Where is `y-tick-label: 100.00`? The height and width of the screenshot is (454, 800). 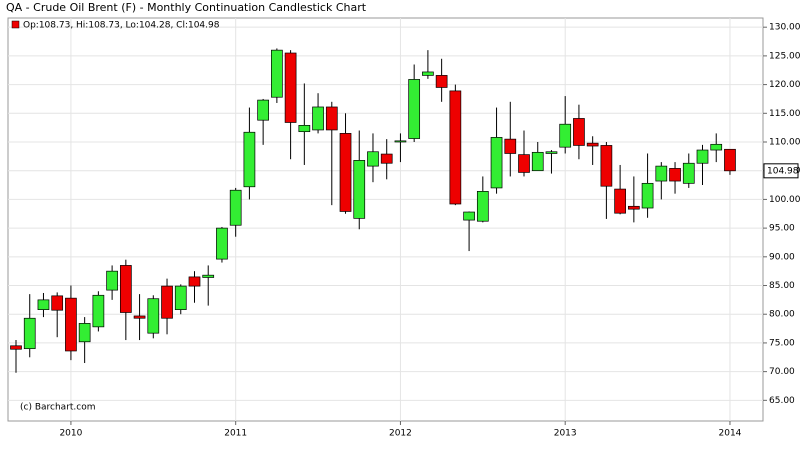 y-tick-label: 100.00 is located at coordinates (784, 200).